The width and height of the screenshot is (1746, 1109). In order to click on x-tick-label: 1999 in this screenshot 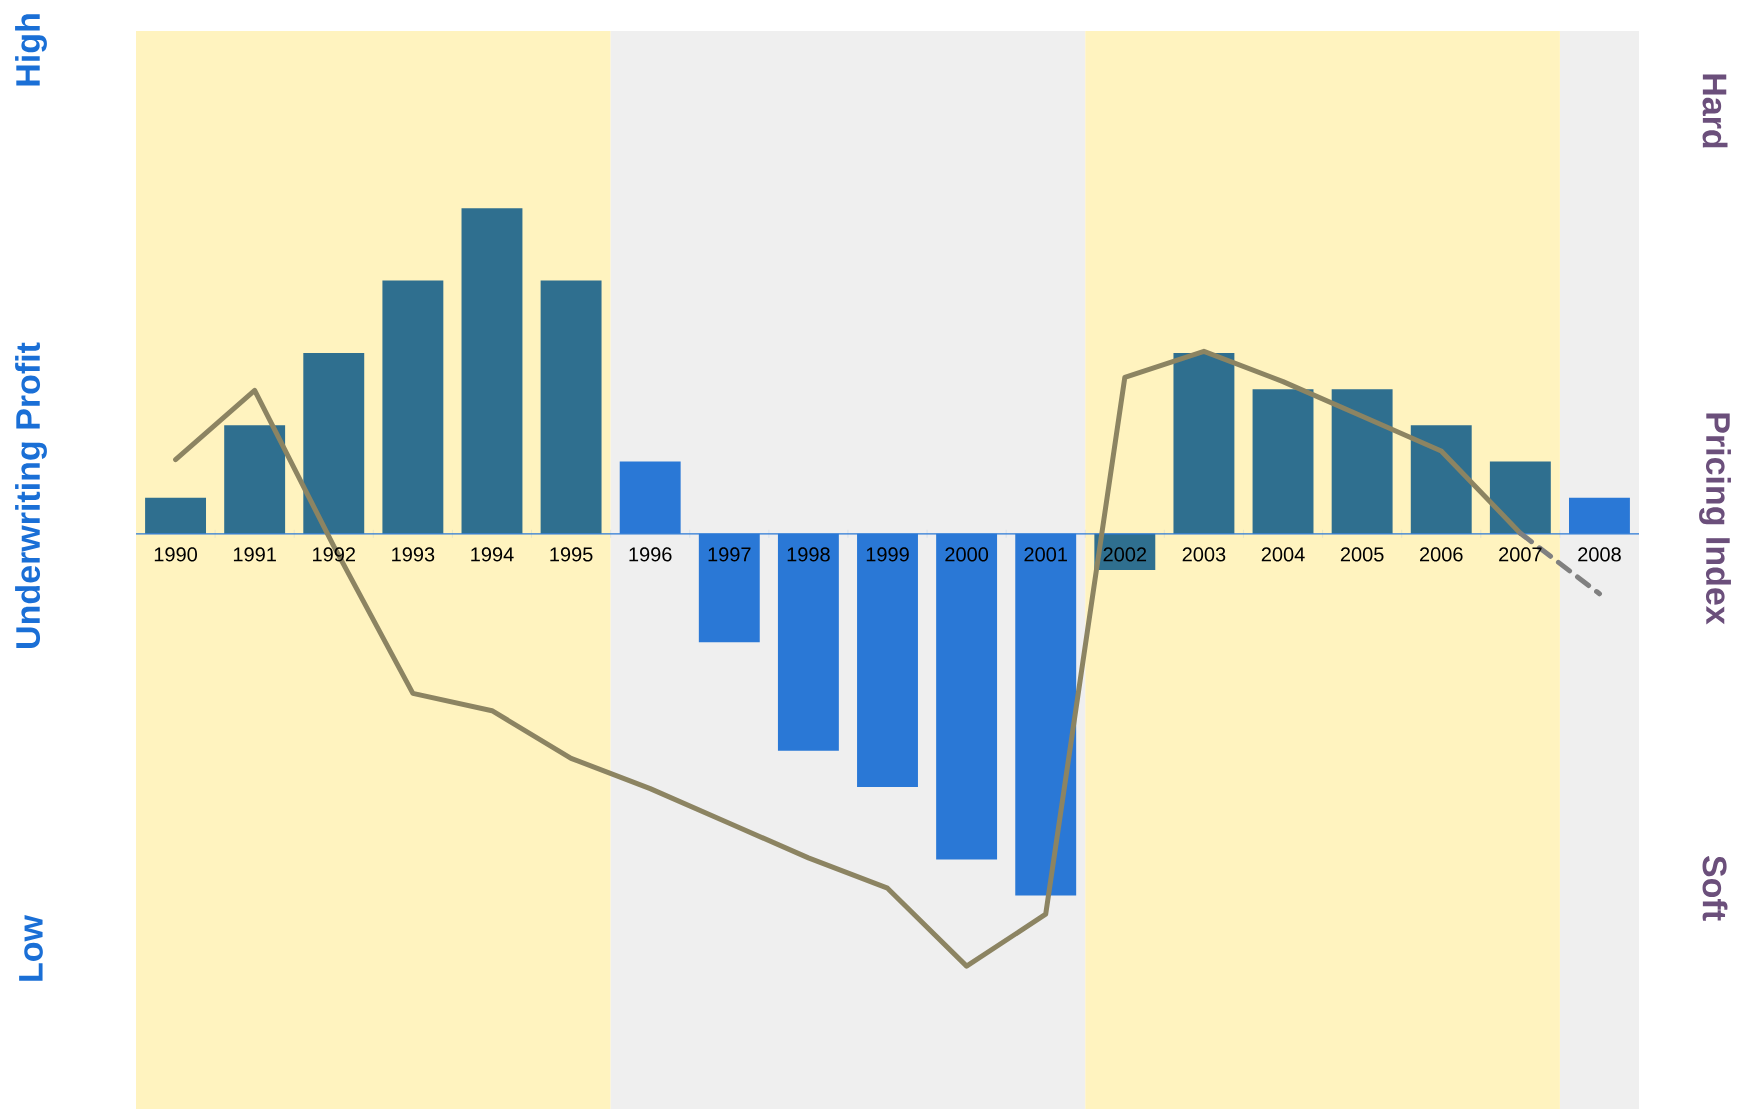, I will do `click(887, 554)`.